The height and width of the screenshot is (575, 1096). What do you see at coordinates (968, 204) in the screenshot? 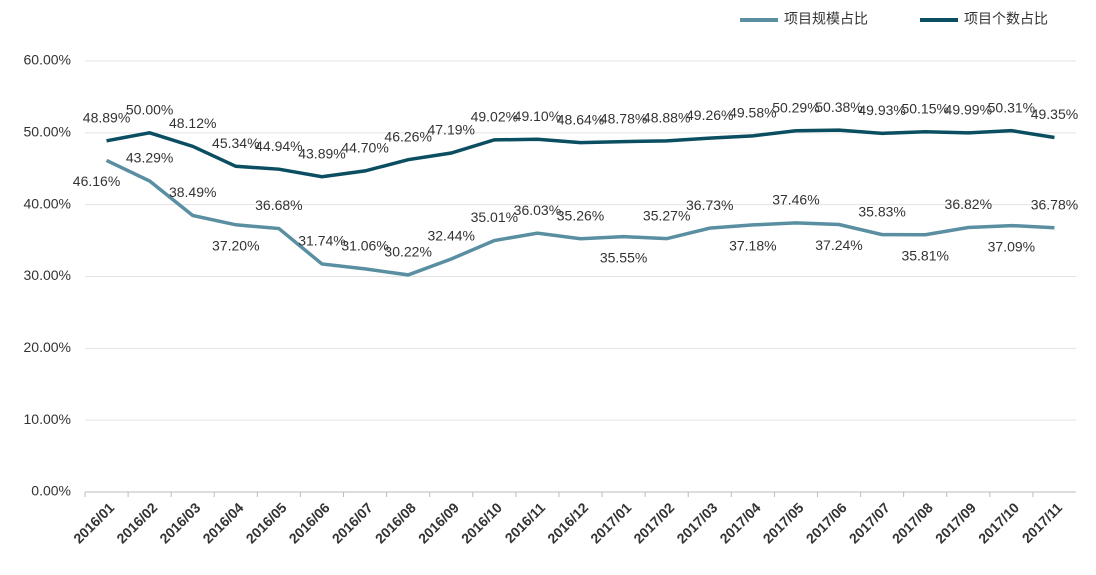
I see `data-label: 36.82%` at bounding box center [968, 204].